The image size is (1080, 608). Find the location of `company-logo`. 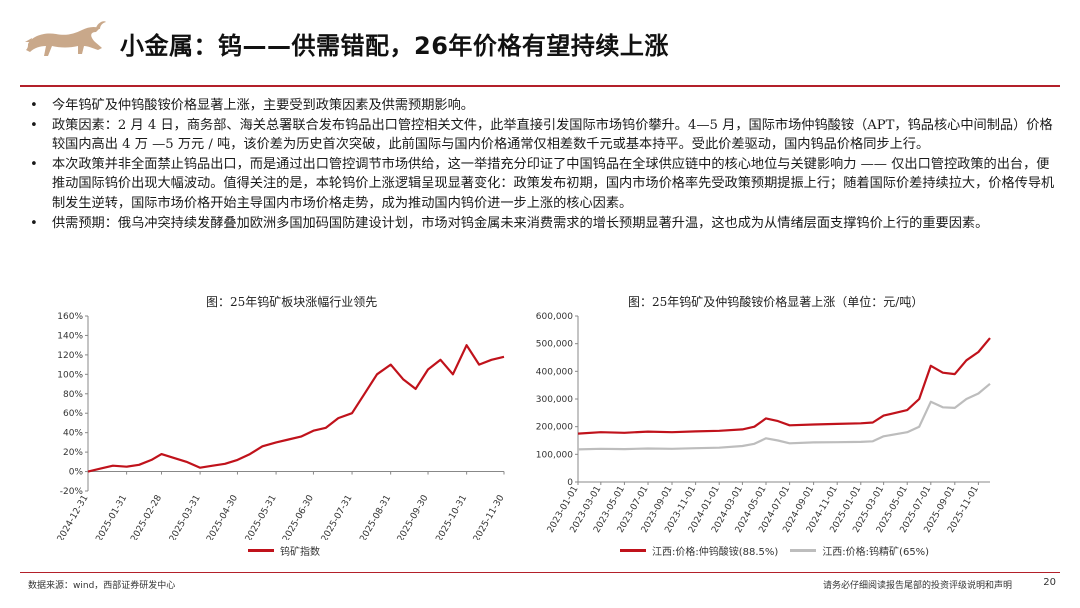

company-logo is located at coordinates (65, 42).